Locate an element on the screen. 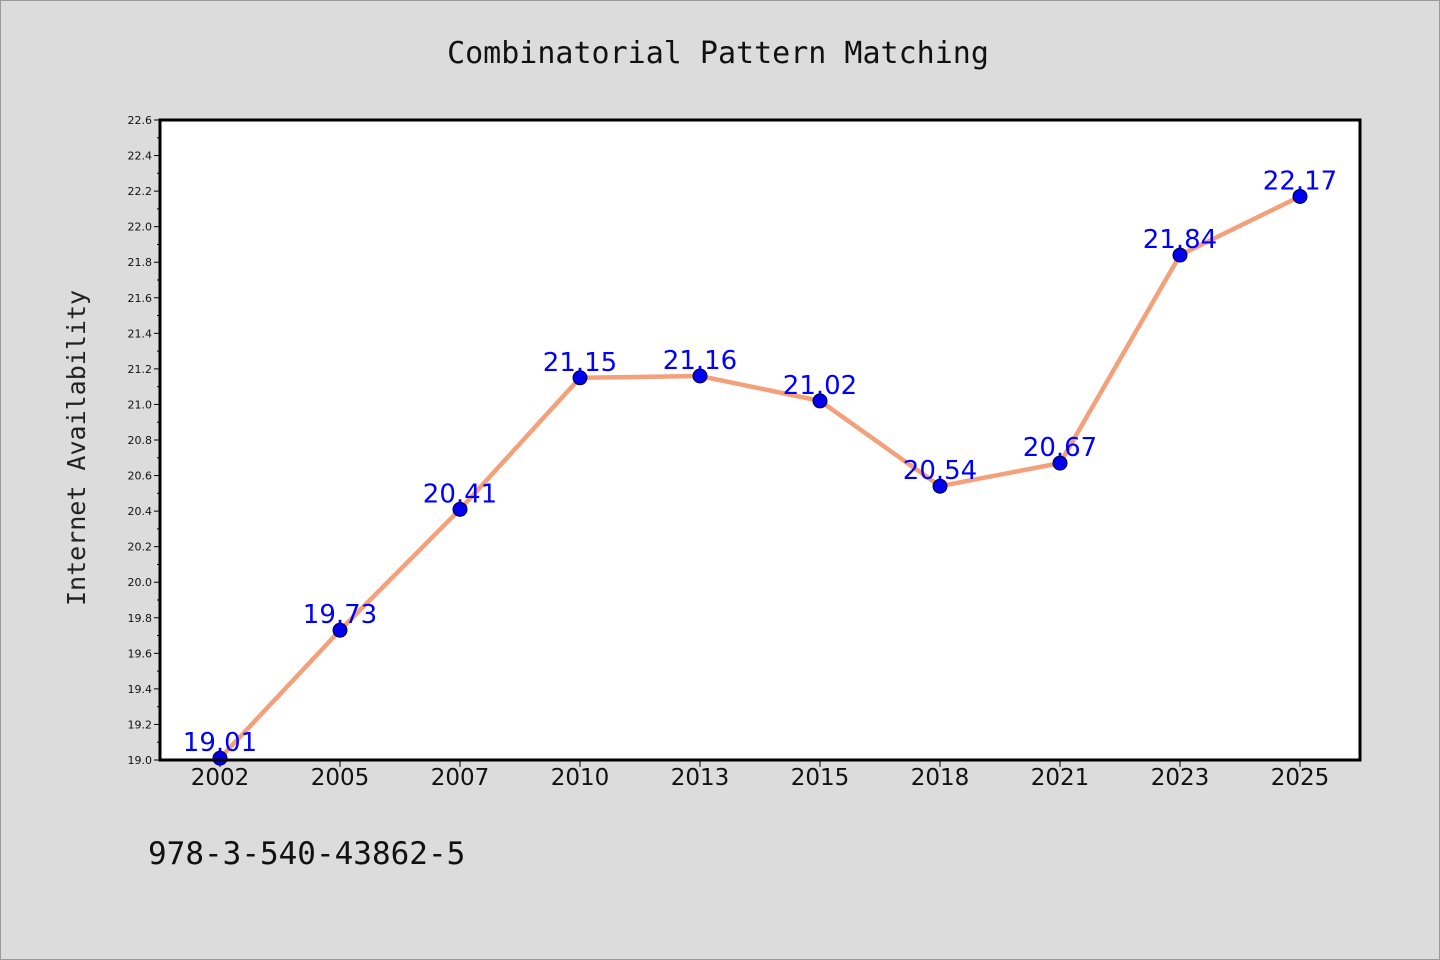  y-tick-label: 22.4 is located at coordinates (140, 156).